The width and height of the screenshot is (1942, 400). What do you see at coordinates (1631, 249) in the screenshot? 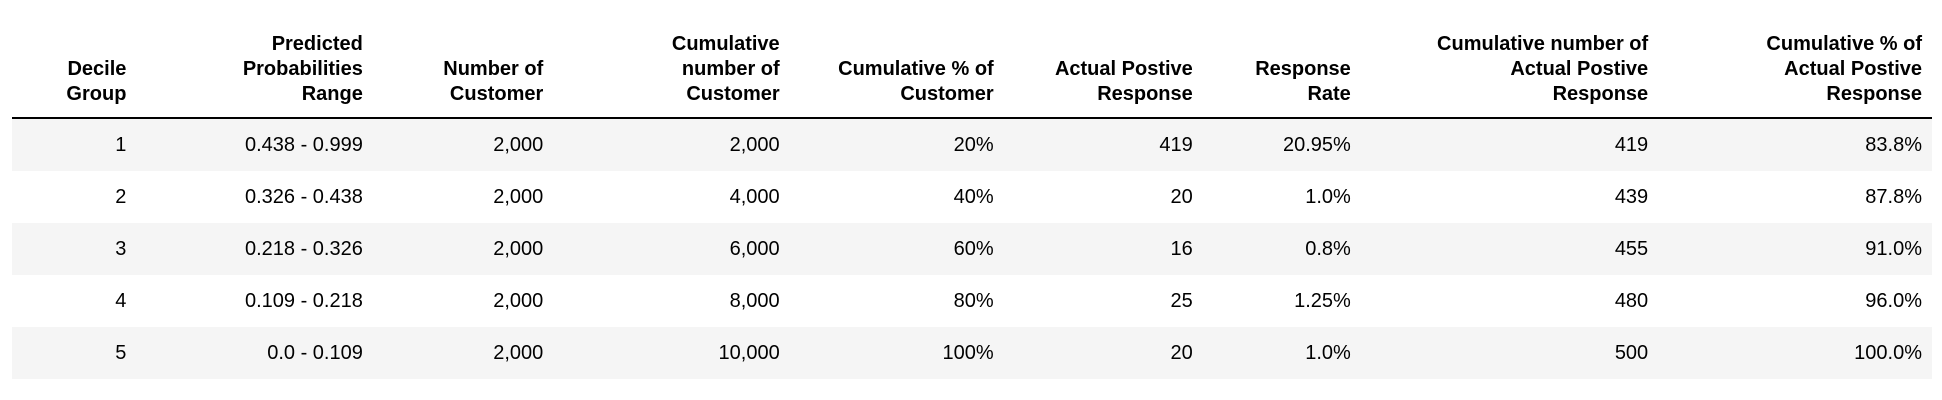
I see `cell-cumulative-positive-response: 455` at bounding box center [1631, 249].